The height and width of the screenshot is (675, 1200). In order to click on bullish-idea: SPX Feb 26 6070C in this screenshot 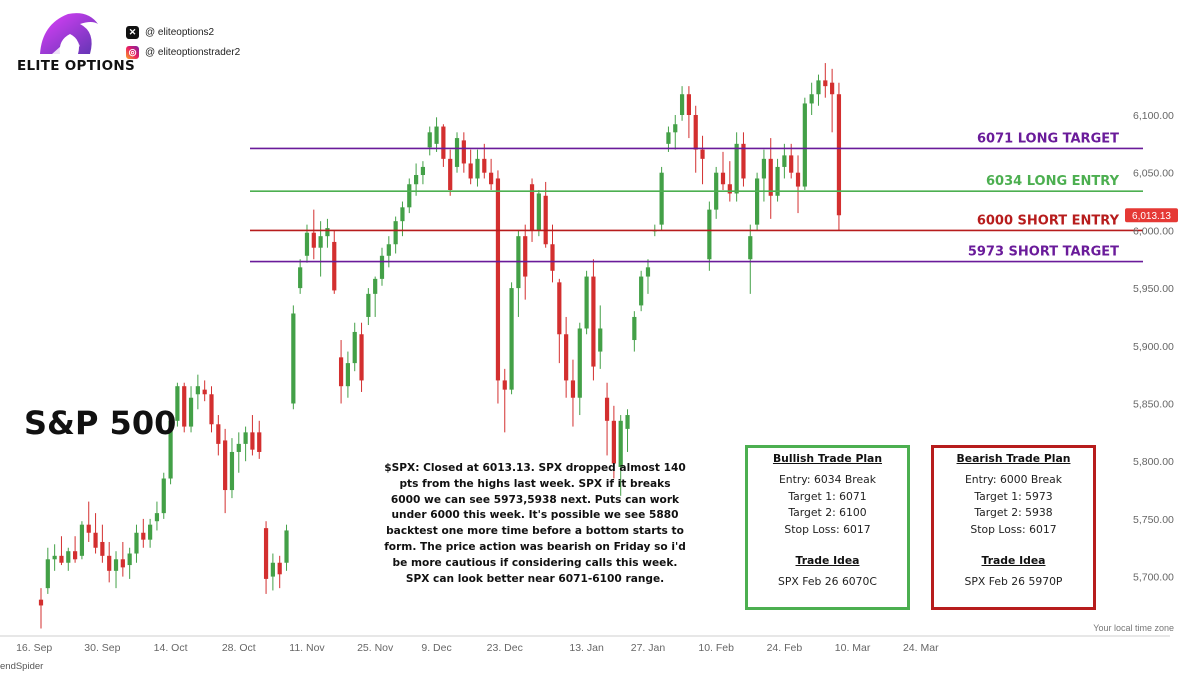, I will do `click(827, 581)`.